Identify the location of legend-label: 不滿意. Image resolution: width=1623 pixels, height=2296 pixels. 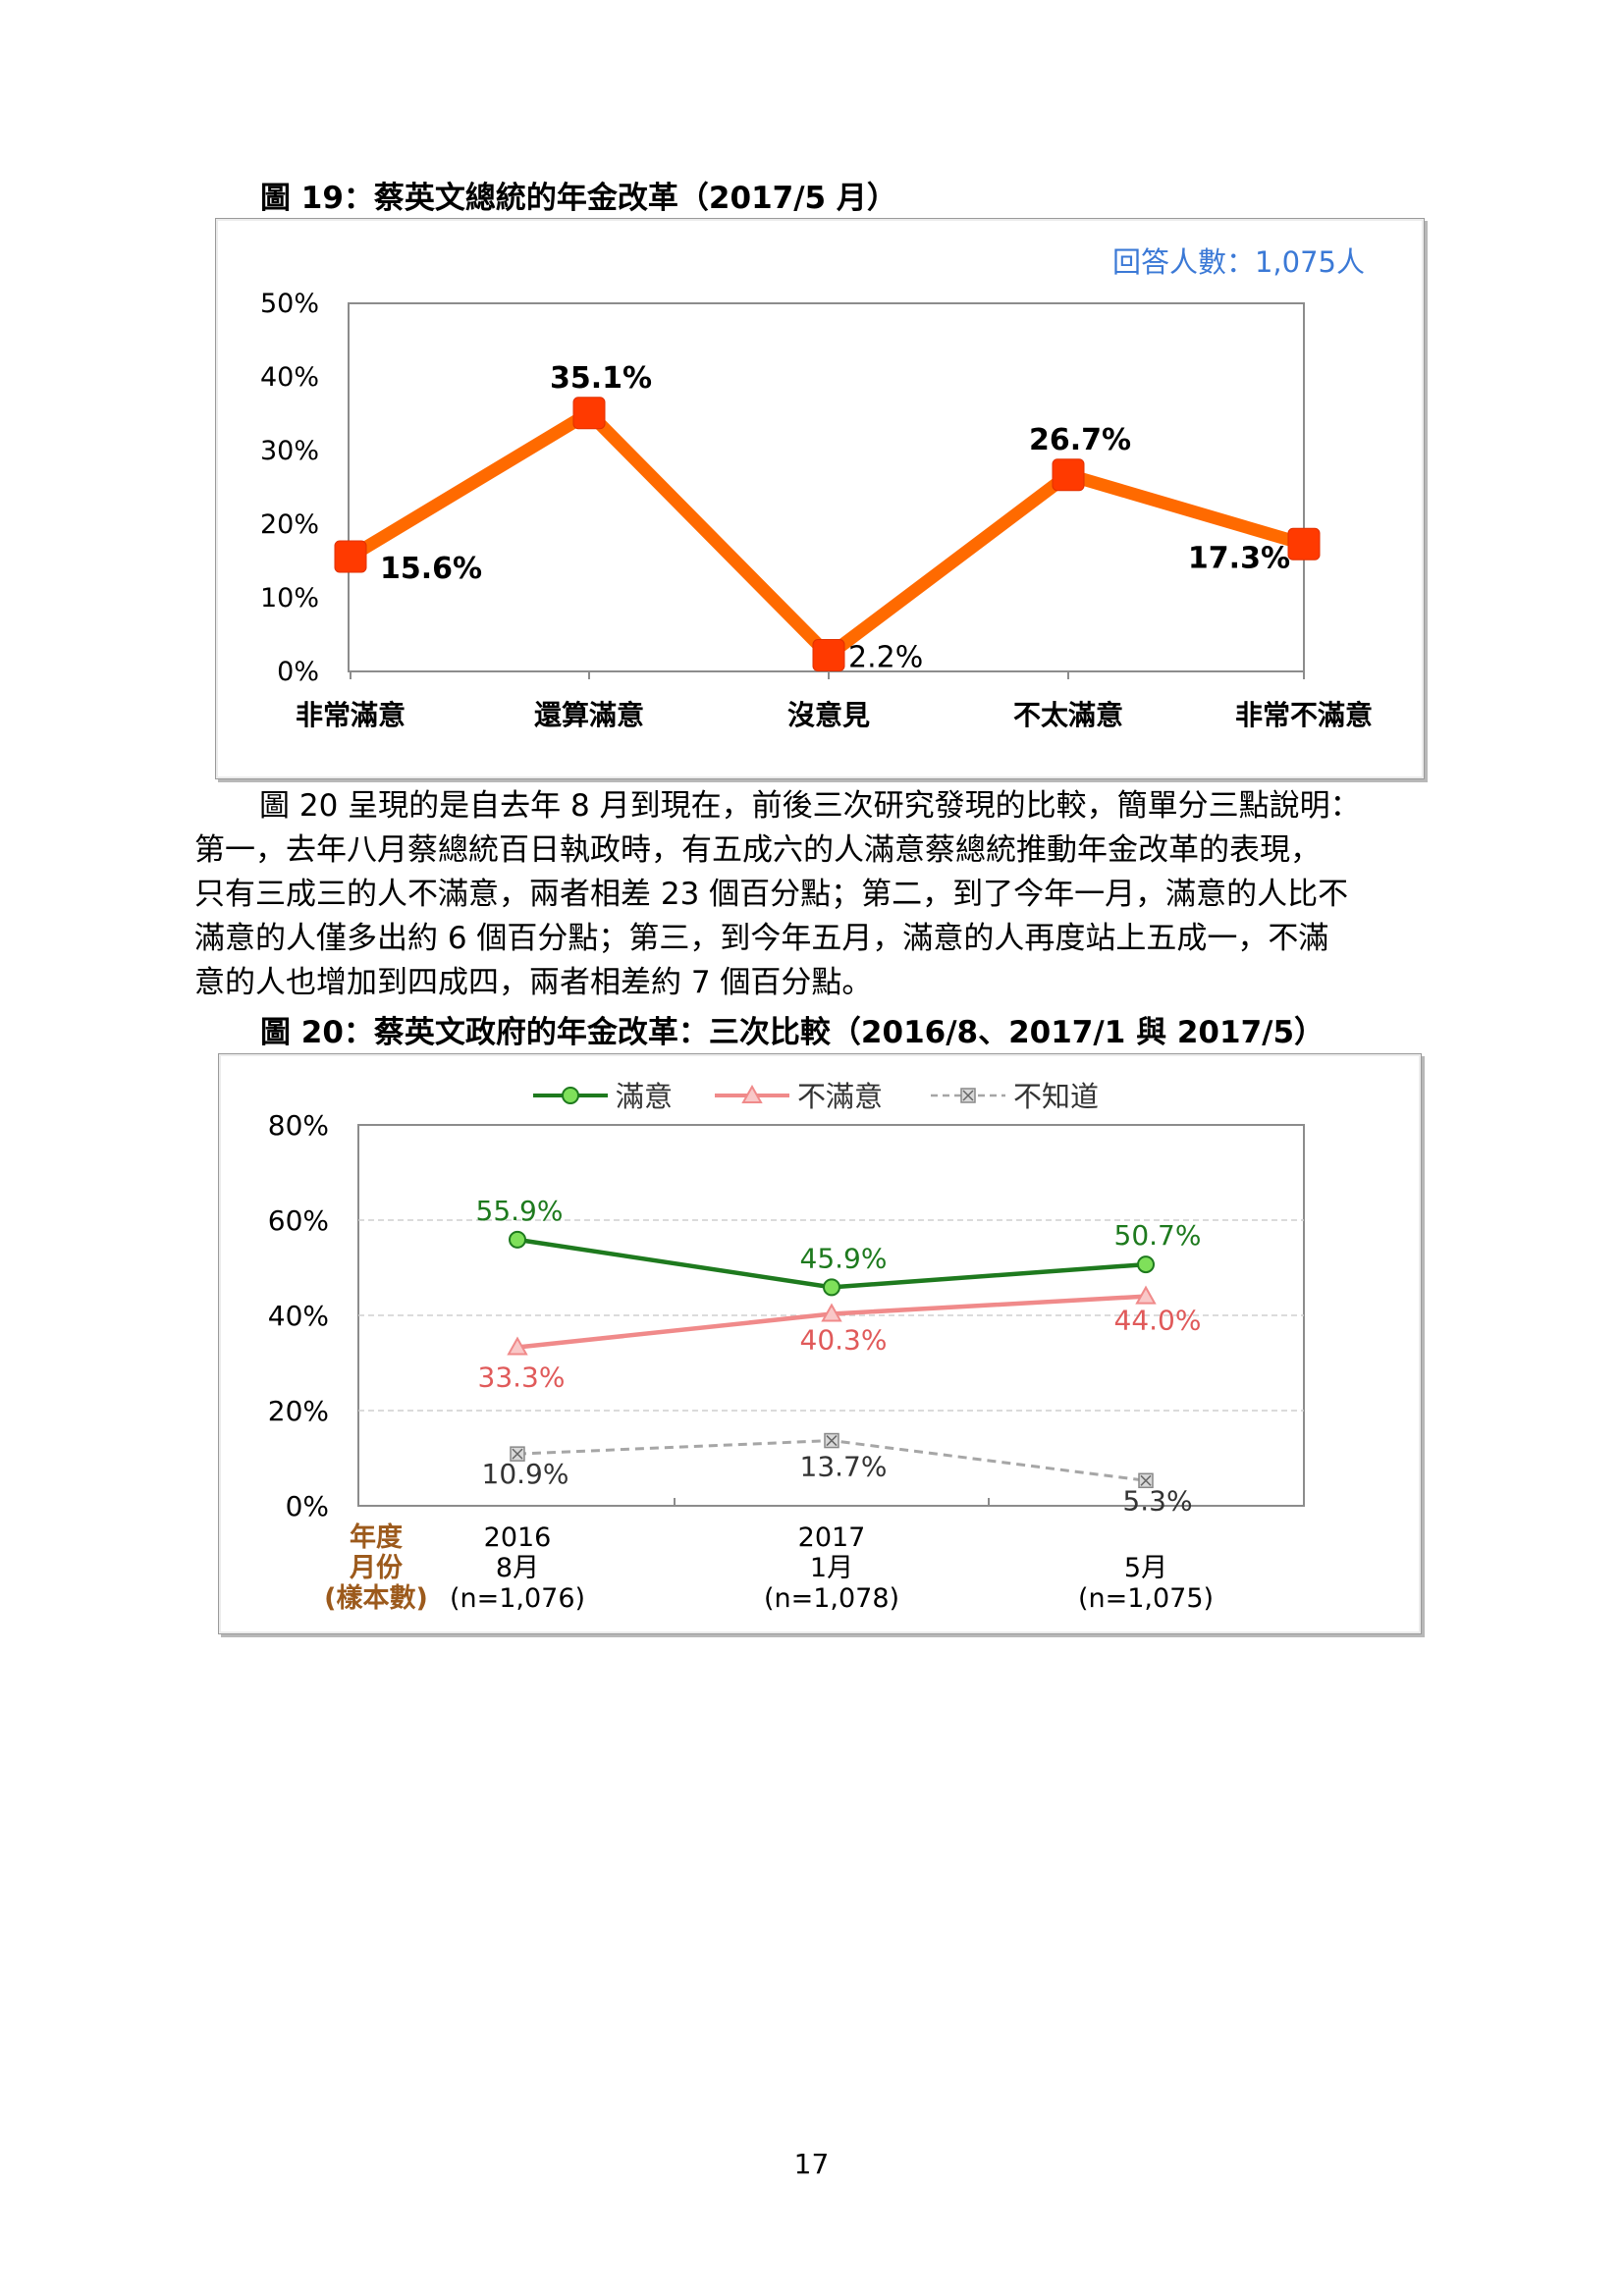
(840, 1096).